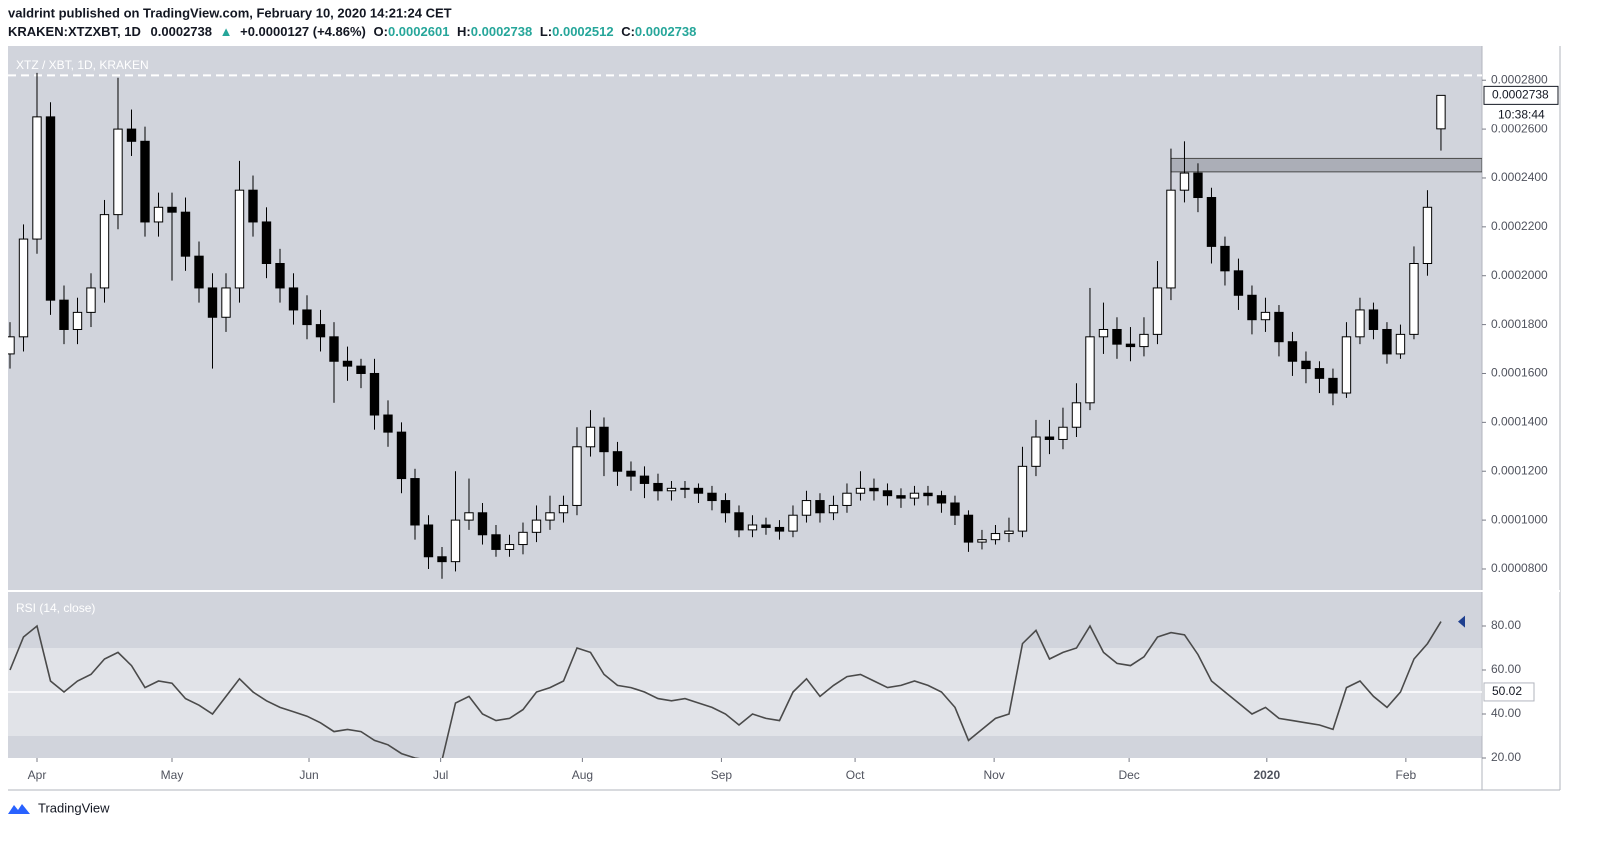 The width and height of the screenshot is (1597, 844). Describe the element at coordinates (464, 31) in the screenshot. I see `high-label: H:` at that location.